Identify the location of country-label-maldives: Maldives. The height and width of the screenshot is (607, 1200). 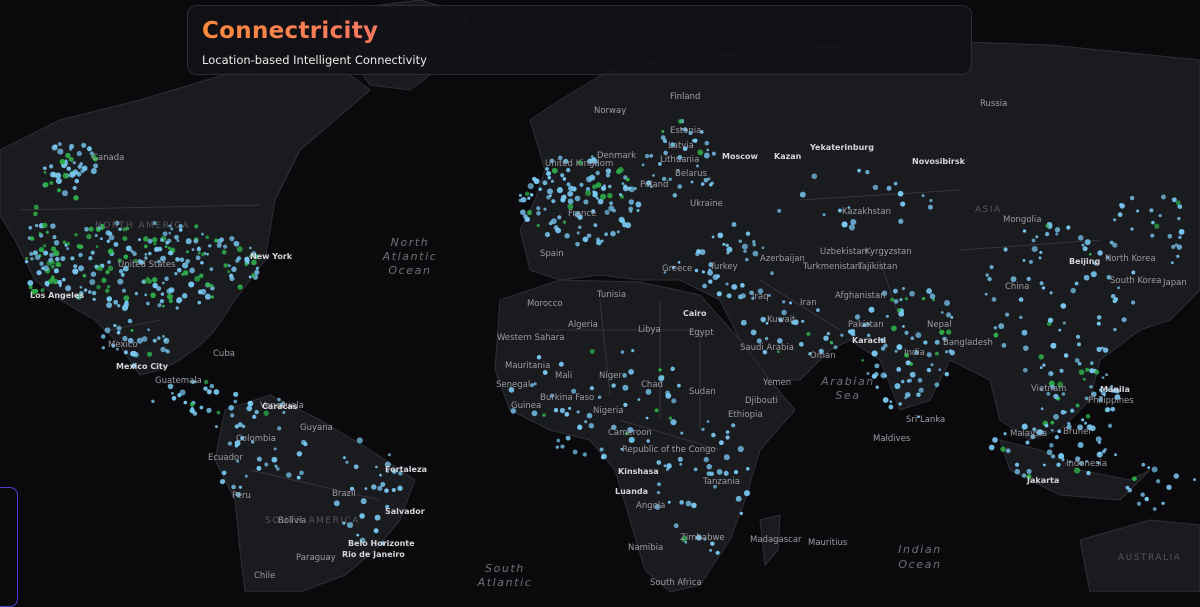
(892, 439).